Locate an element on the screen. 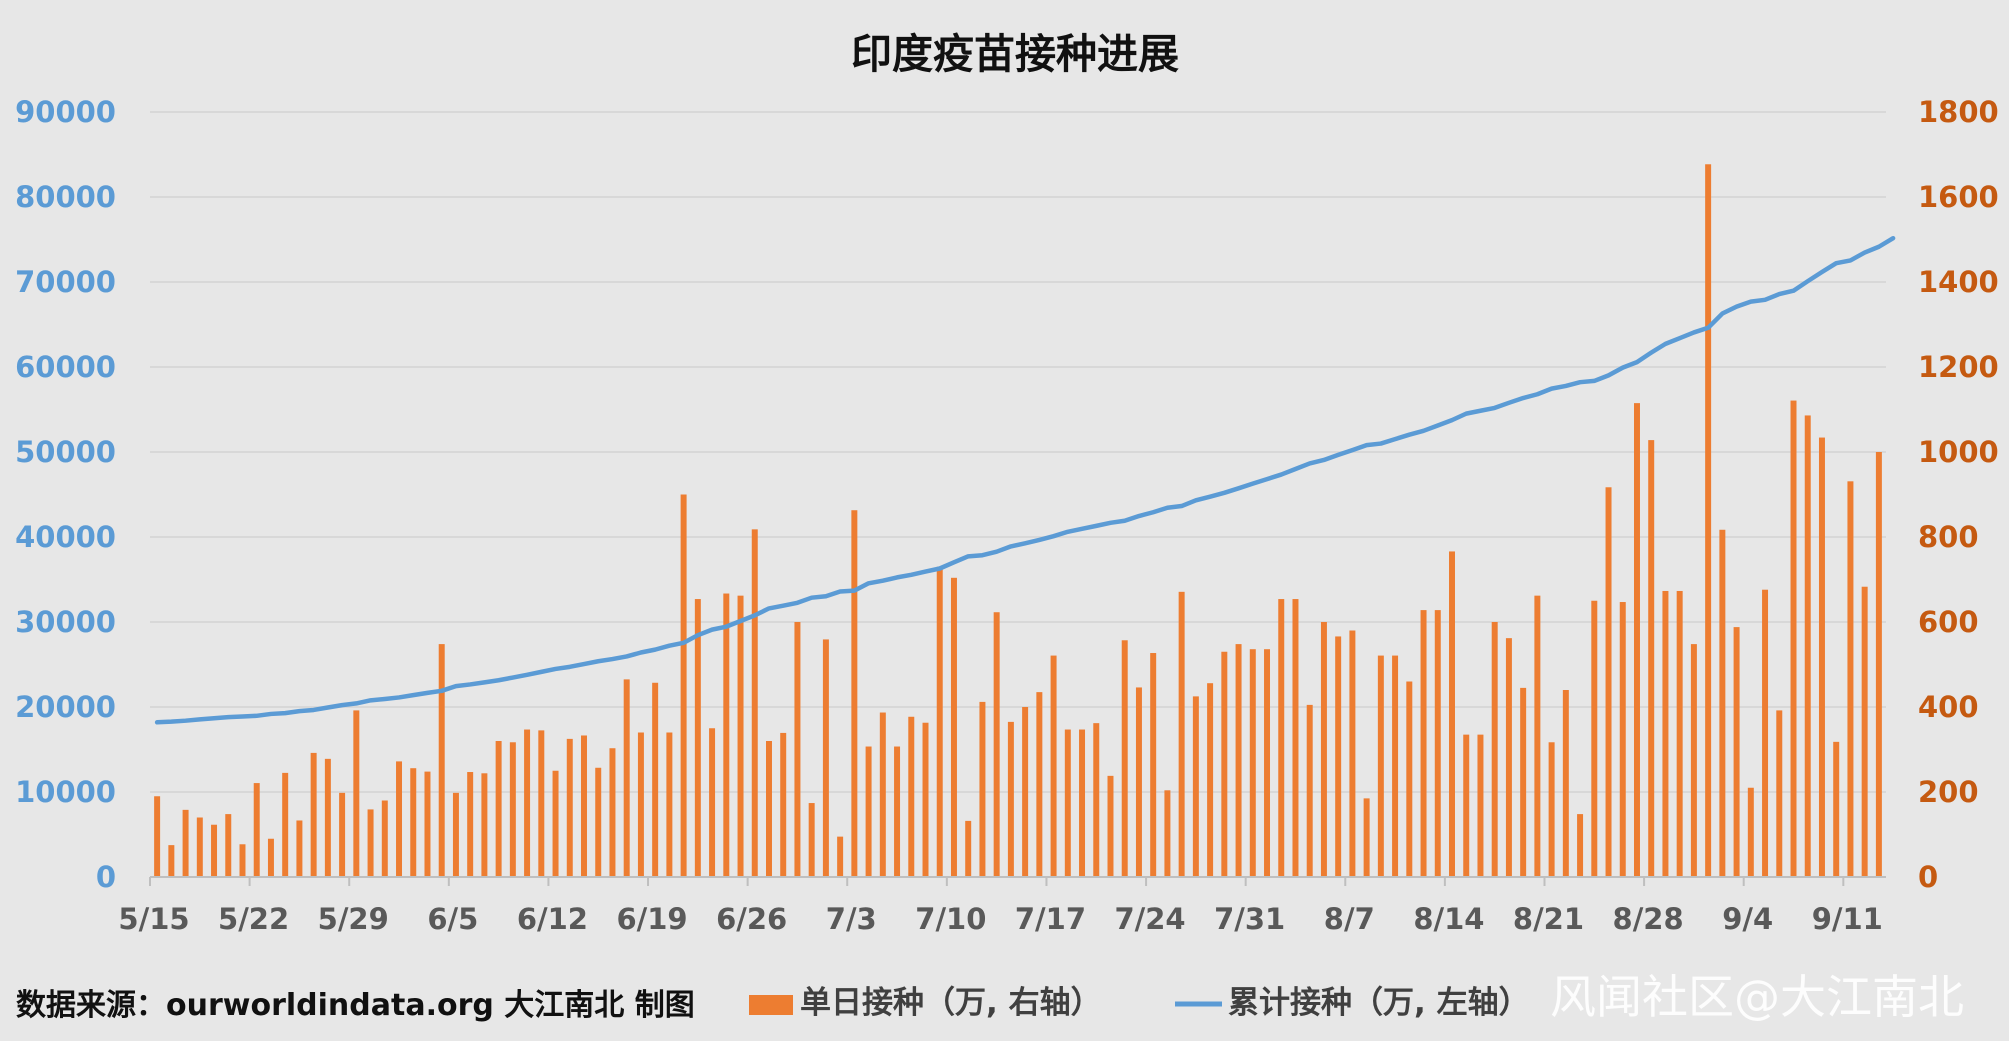 This screenshot has width=2009, height=1041. x-tick-label: 9/4 is located at coordinates (1747, 919).